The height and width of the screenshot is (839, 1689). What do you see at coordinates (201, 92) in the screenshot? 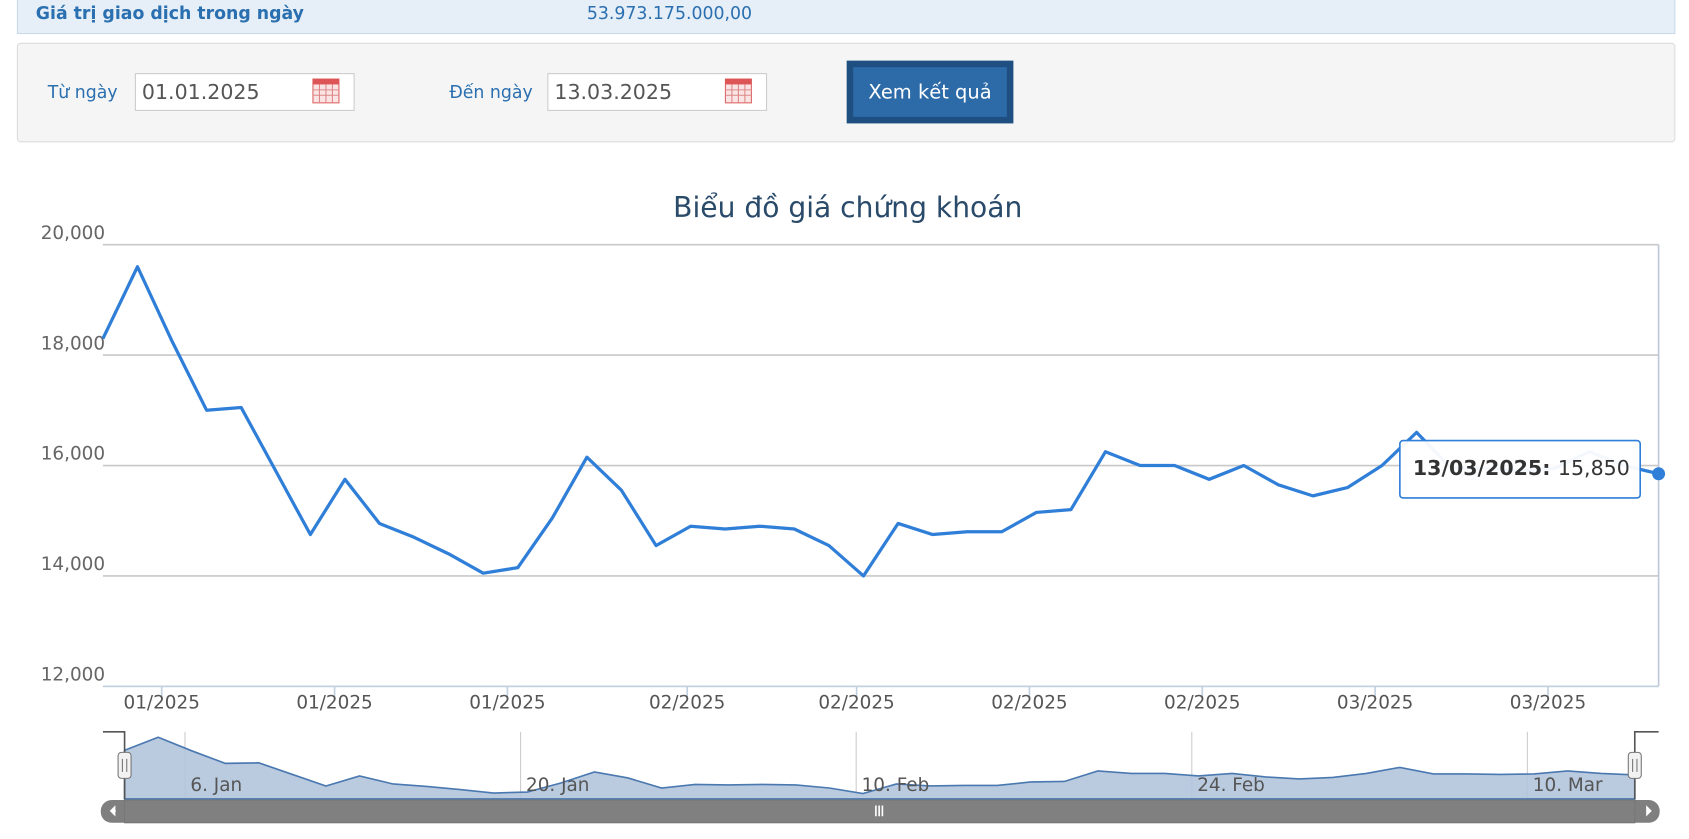
I see `from-value: 01.01.2025` at bounding box center [201, 92].